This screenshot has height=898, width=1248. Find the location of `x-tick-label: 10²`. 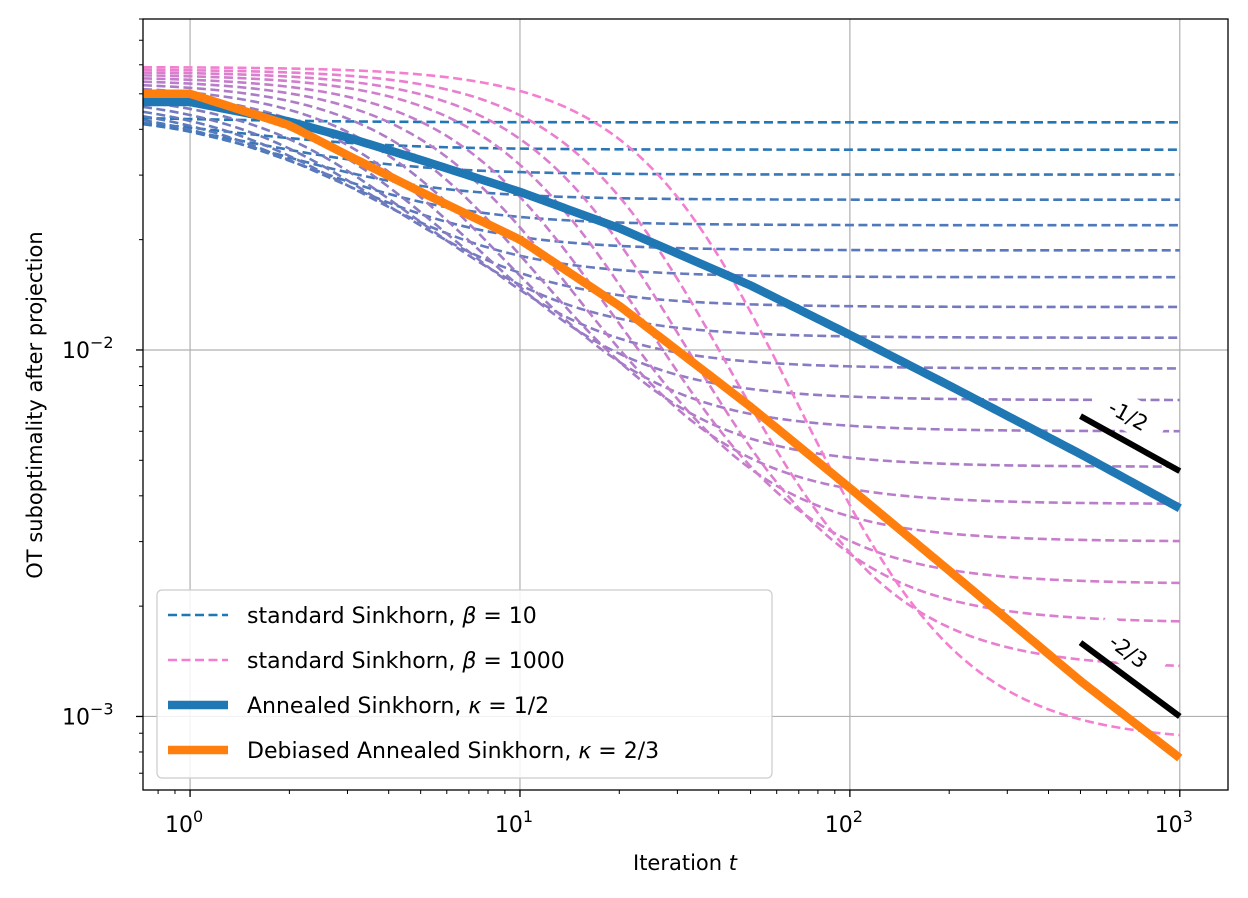

x-tick-label: 10² is located at coordinates (844, 822).